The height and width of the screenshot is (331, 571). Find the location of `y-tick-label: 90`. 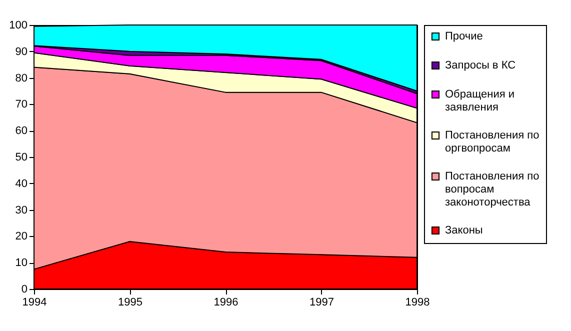

y-tick-label: 90 is located at coordinates (21, 52).